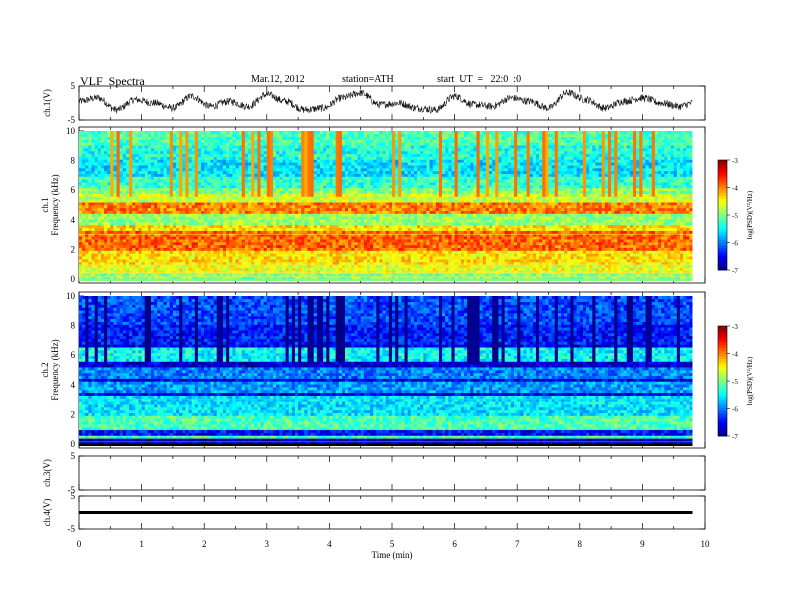  What do you see at coordinates (385, 101) in the screenshot?
I see `ch1-waveform-line` at bounding box center [385, 101].